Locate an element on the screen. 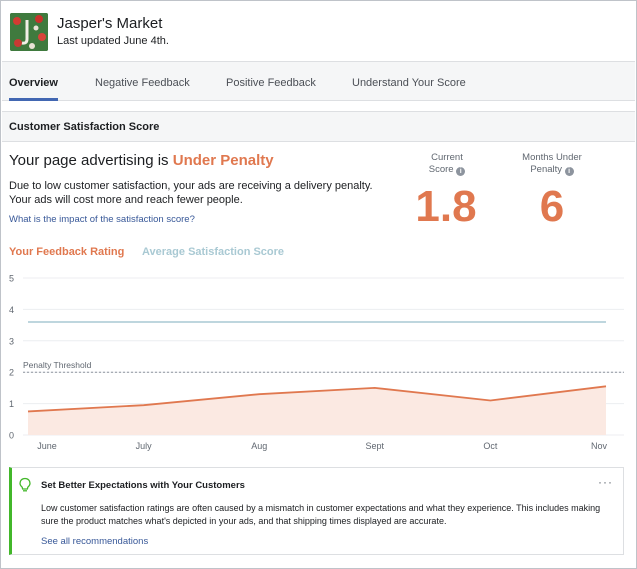 This screenshot has height=569, width=637. tab-understand-score: Understand Your Score is located at coordinates (409, 83).